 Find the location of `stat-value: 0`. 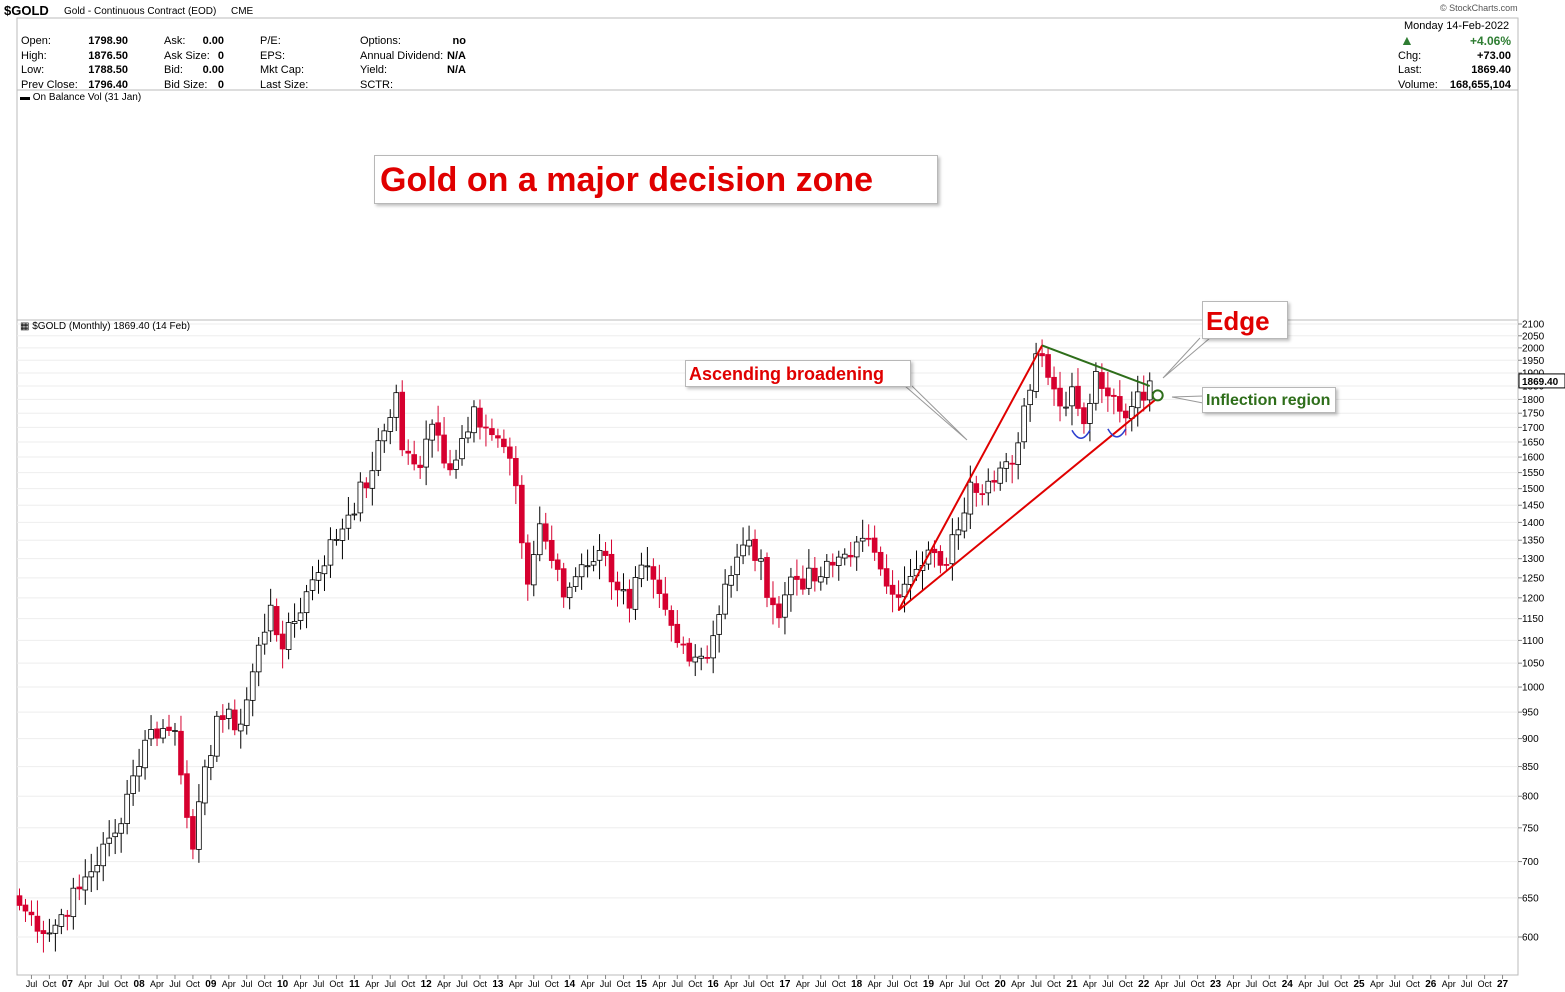

stat-value: 0 is located at coordinates (220, 55).